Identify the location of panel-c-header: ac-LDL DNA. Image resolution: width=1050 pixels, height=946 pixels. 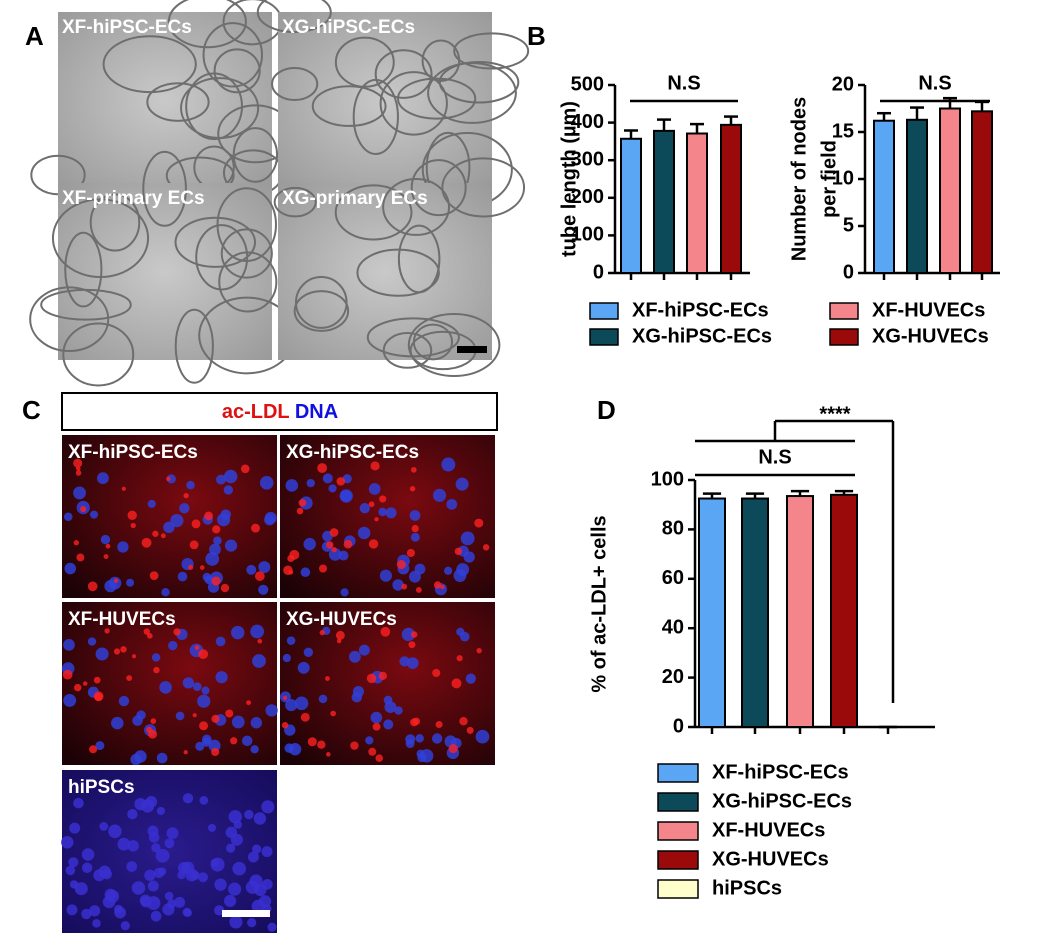
(280, 412).